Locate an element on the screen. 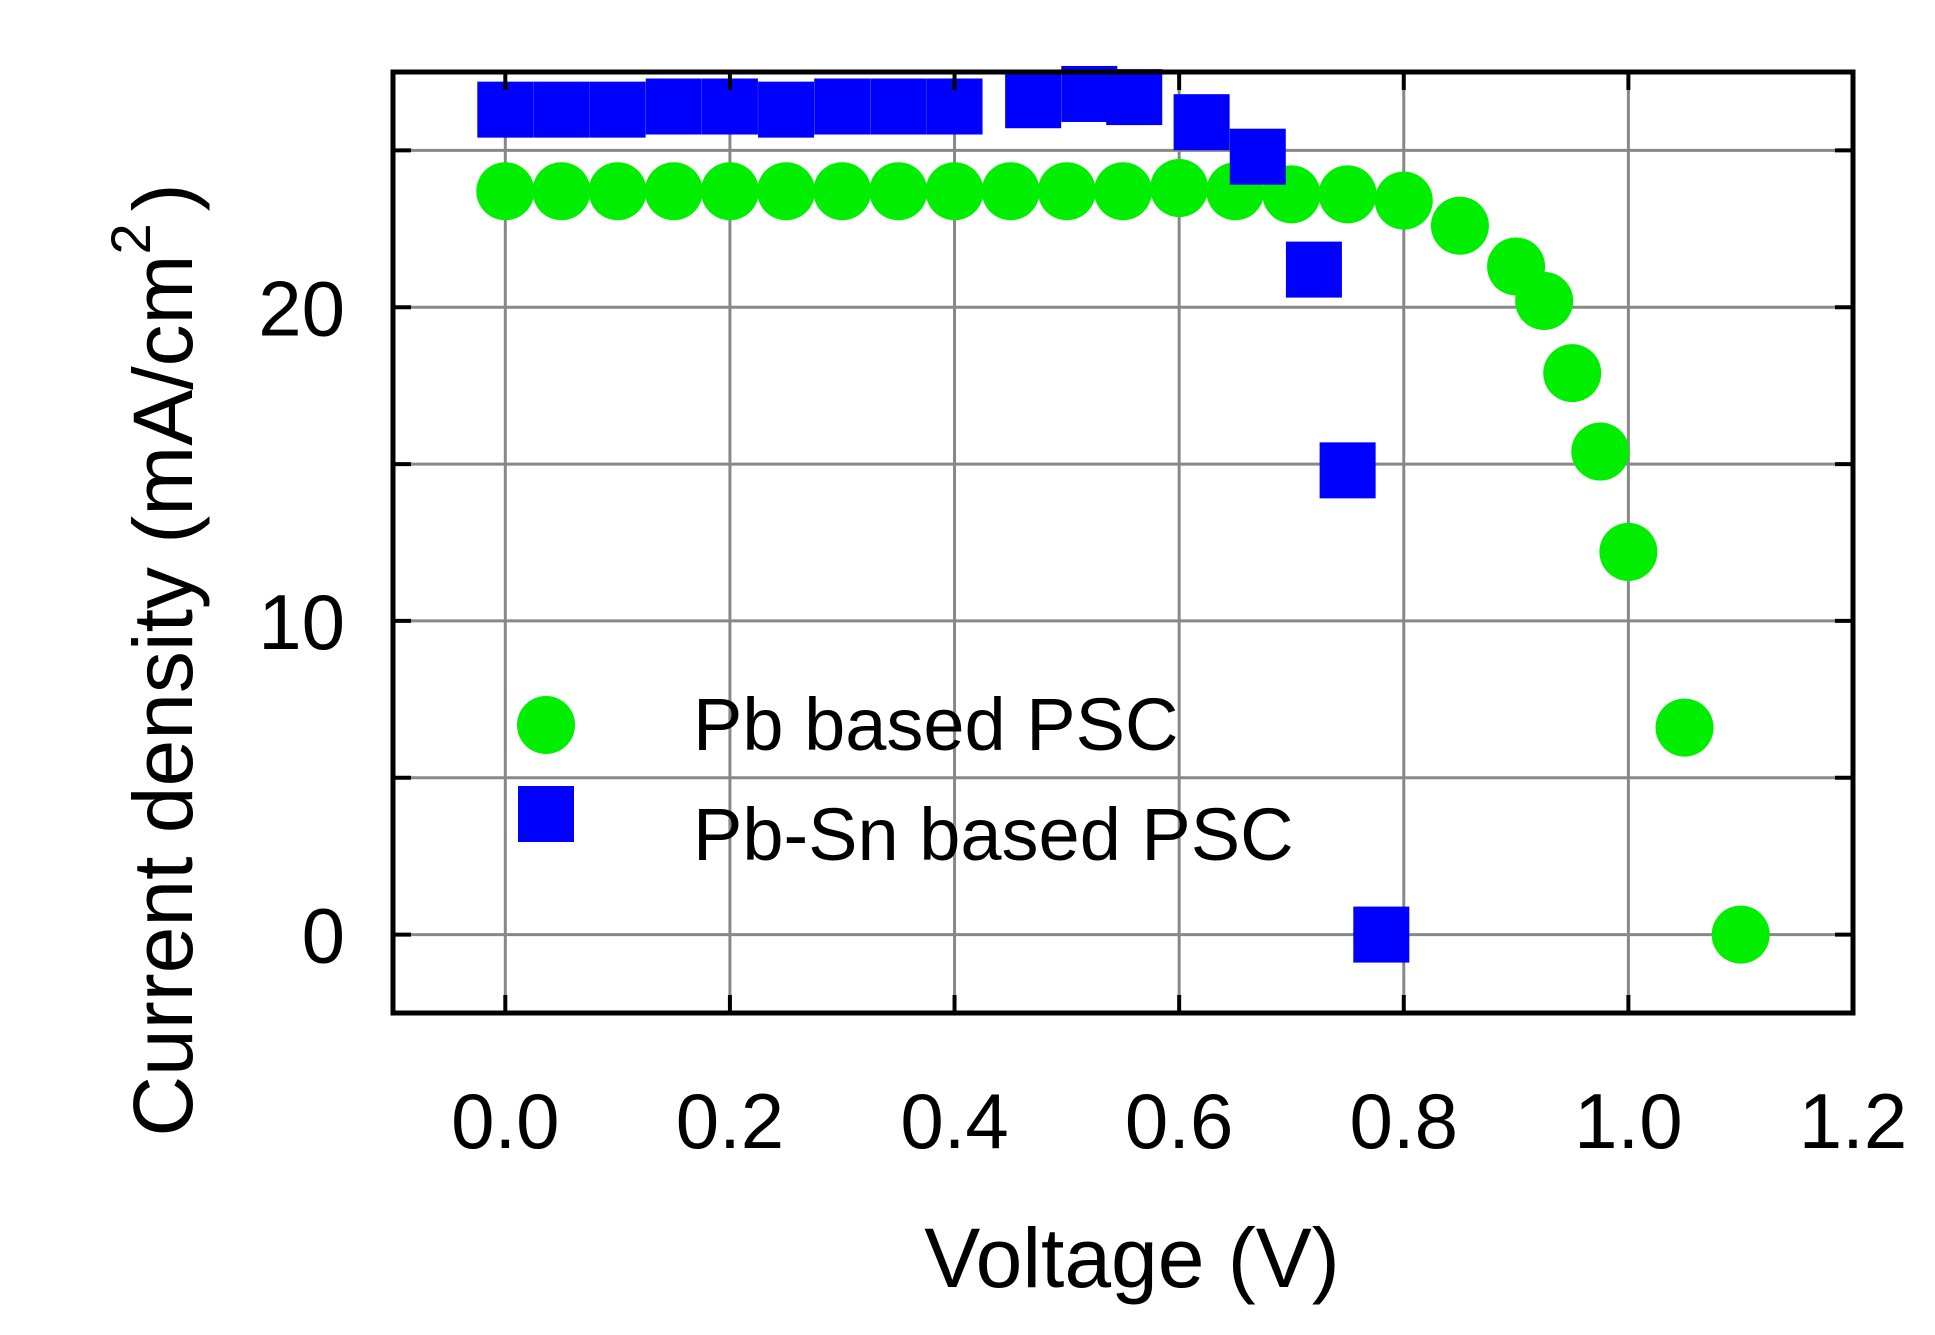 The image size is (1935, 1335). y-tick-label: 20 is located at coordinates (301, 308).